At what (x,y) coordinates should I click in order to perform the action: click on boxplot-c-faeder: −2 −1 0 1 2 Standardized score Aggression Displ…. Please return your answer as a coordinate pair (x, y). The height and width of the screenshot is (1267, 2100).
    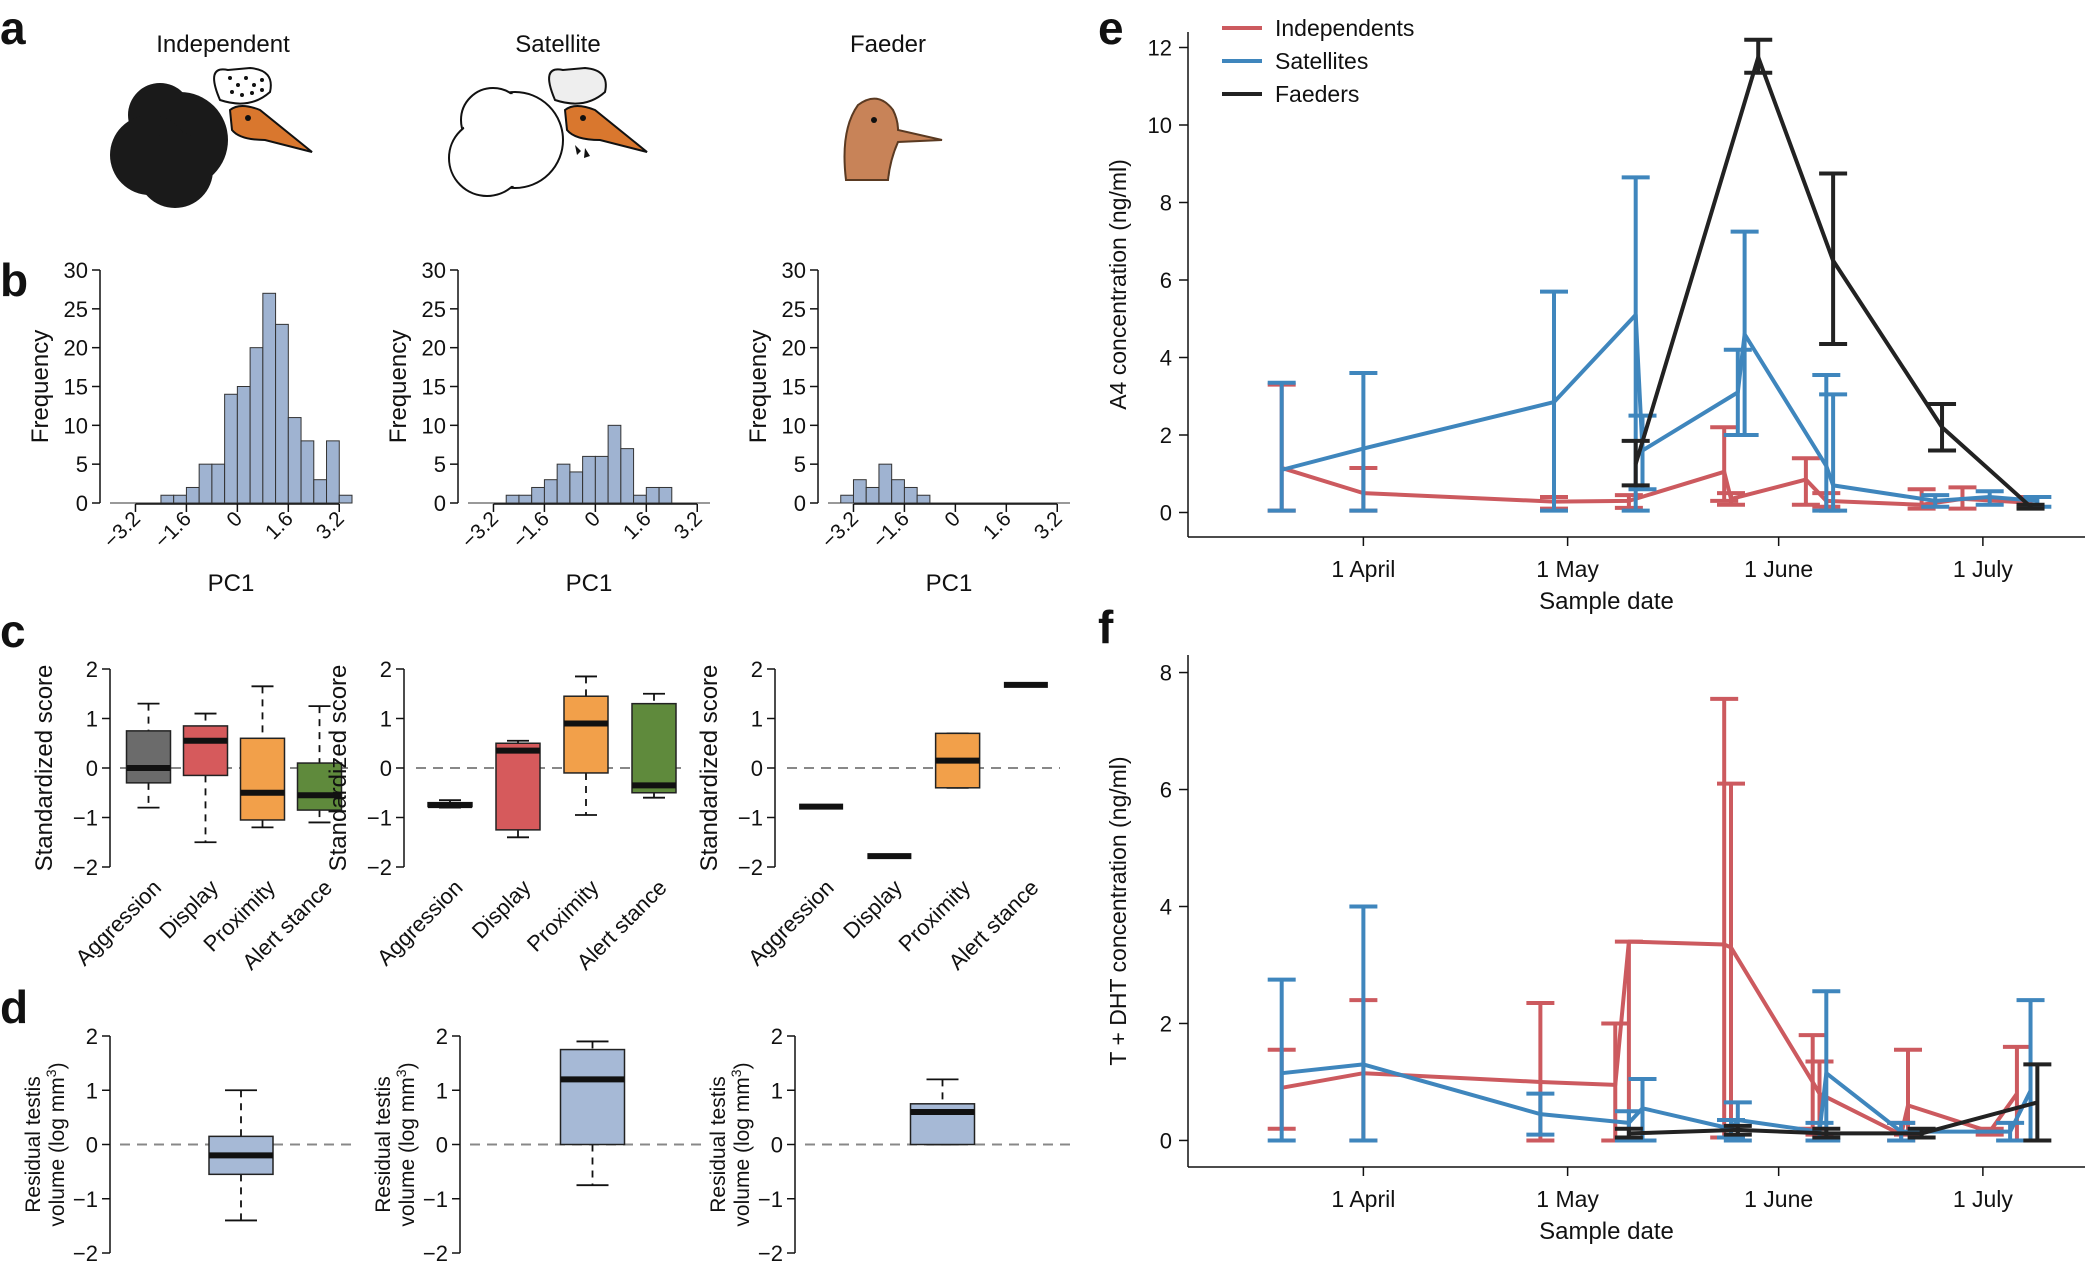
    Looking at the image, I should click on (878, 816).